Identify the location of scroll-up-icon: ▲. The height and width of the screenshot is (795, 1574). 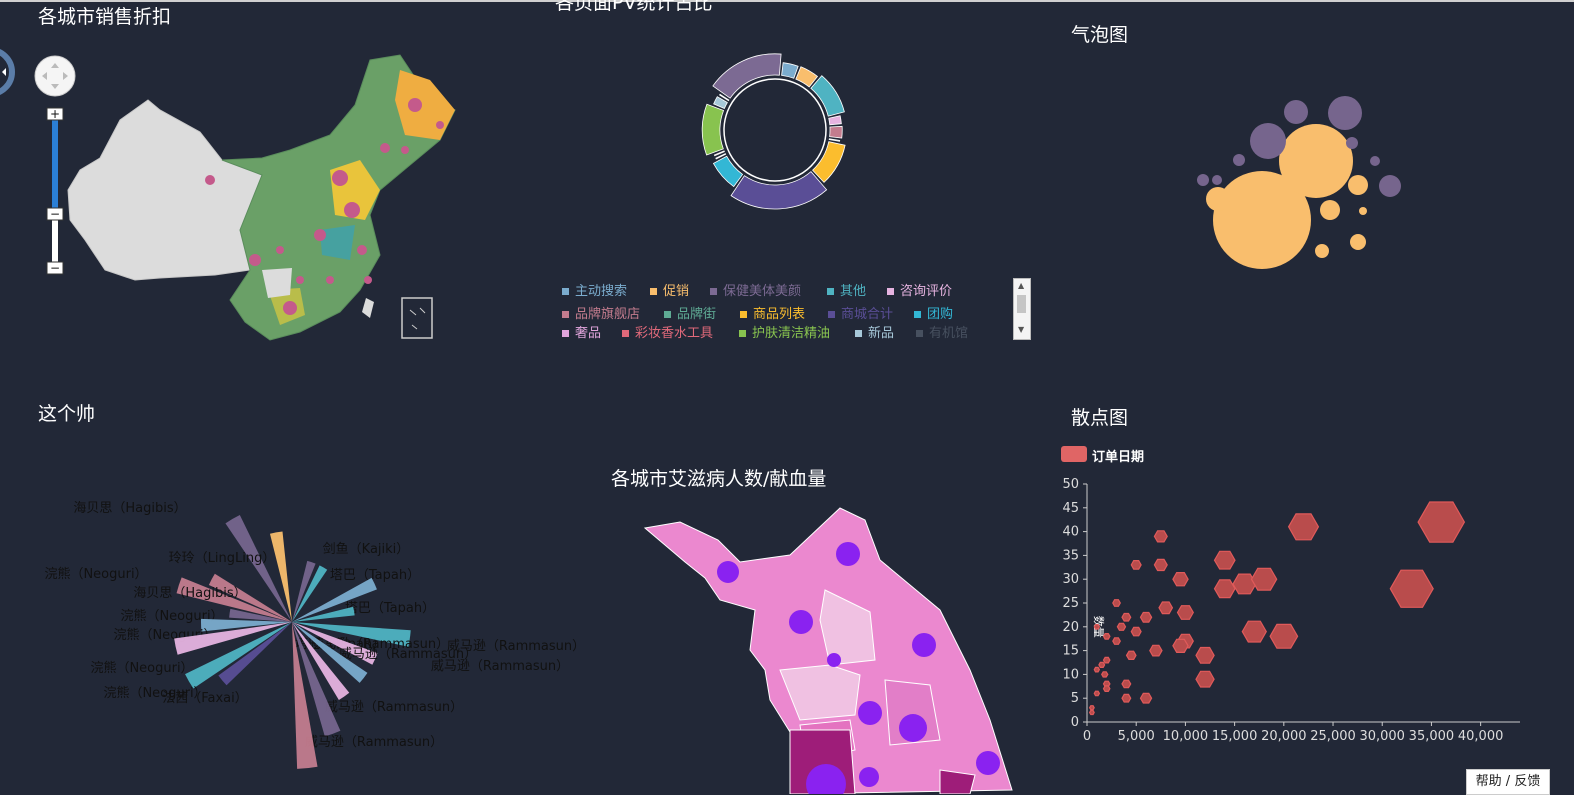
(1021, 285).